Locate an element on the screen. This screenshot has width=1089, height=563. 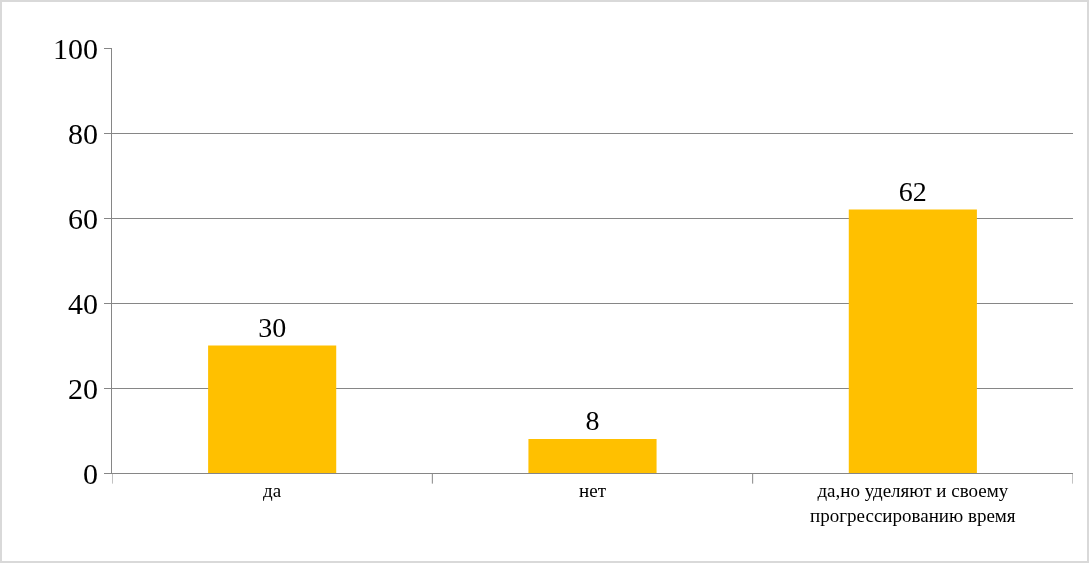
y-tick-label: 20 is located at coordinates (83, 388).